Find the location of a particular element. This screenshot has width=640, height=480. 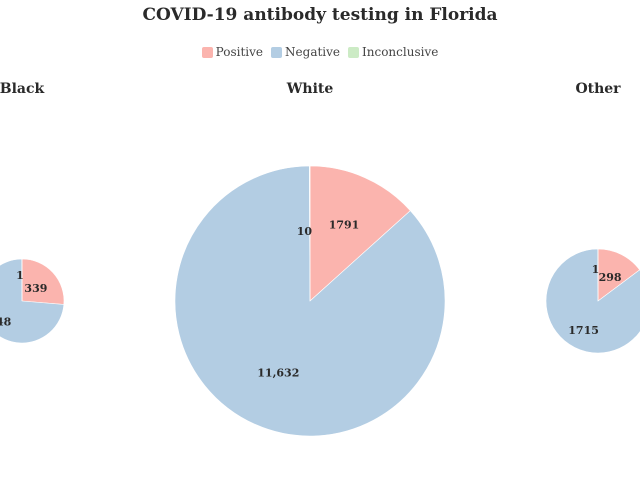

pie-slice-other-negative is located at coordinates (592, 301).